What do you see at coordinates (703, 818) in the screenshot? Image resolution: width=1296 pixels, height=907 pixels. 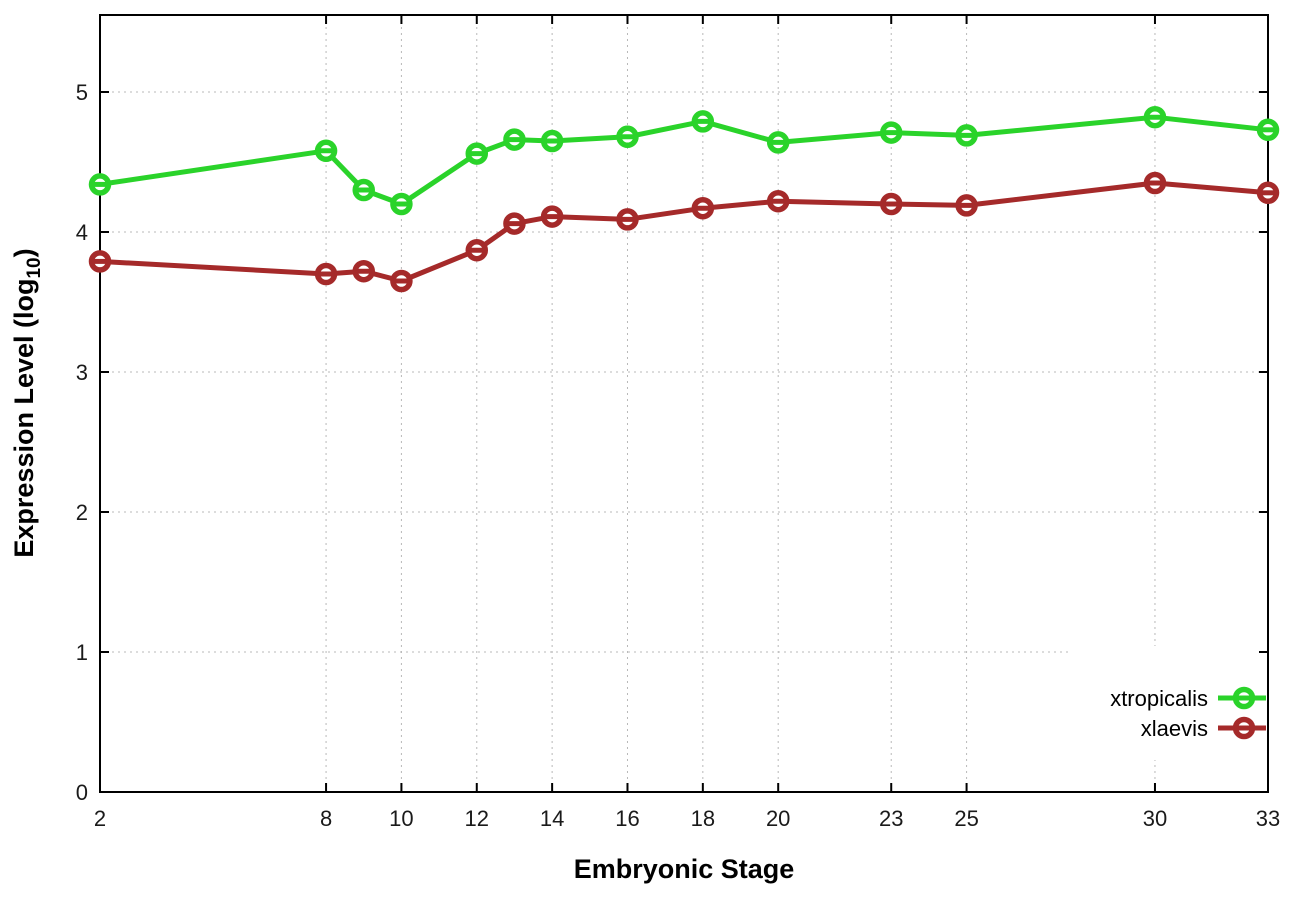 I see `x-tick-label-18: 18` at bounding box center [703, 818].